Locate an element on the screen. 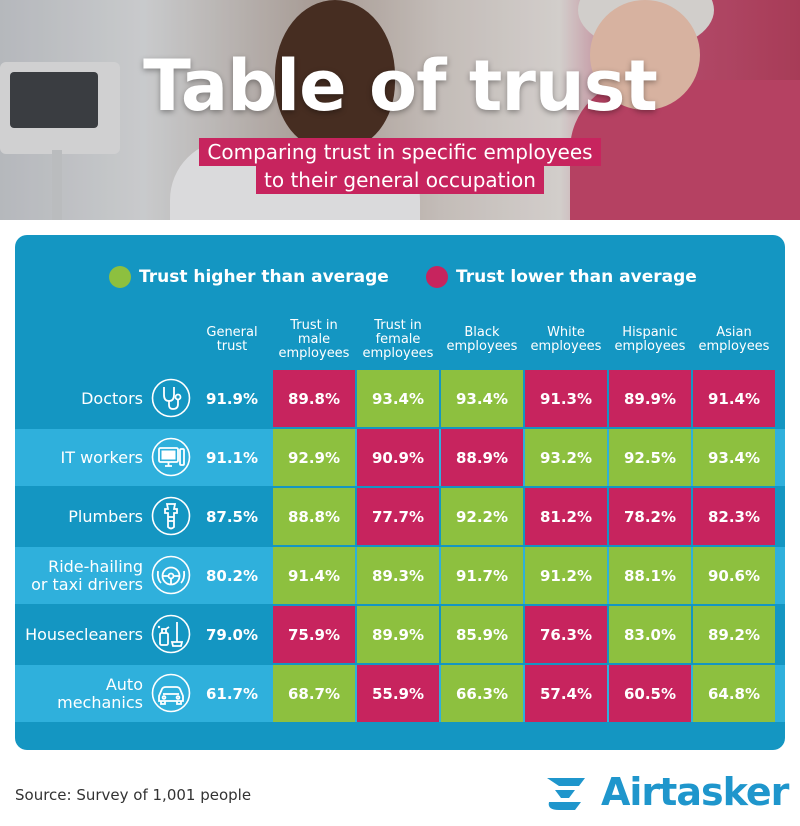  table-cell: 92.2% is located at coordinates (482, 516).